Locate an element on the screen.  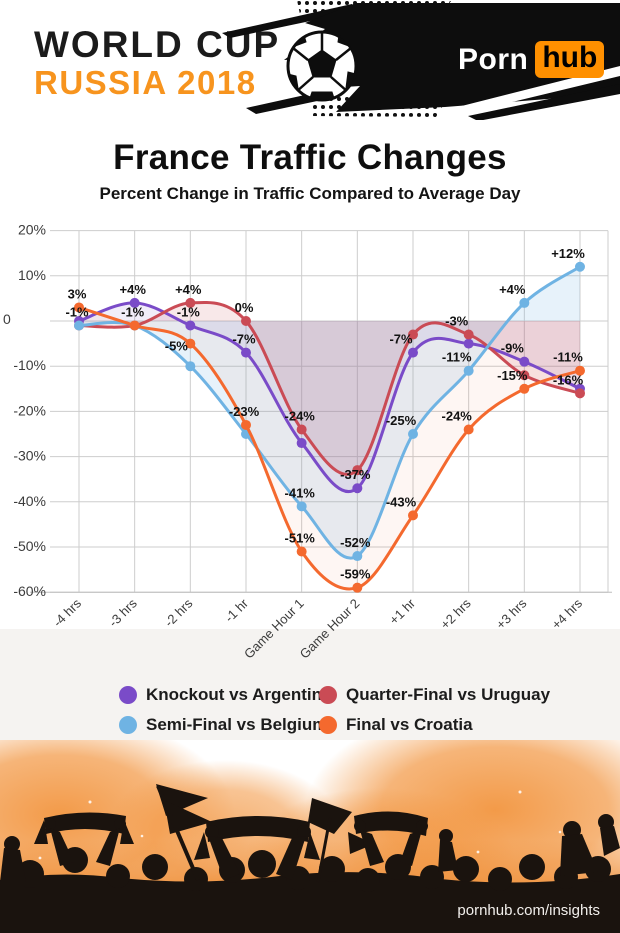
pornhub-logo-hub: hub is located at coordinates (570, 59).